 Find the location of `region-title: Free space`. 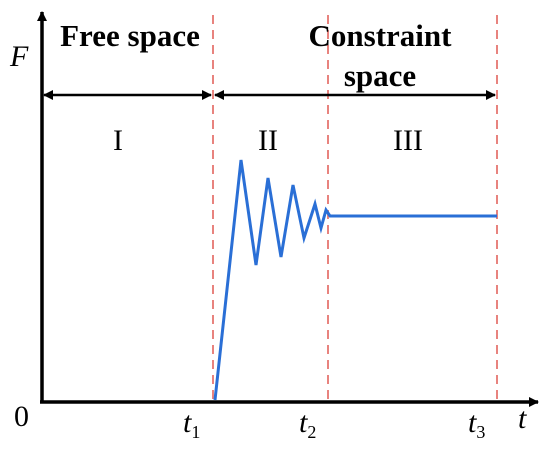

region-title: Free space is located at coordinates (130, 35).